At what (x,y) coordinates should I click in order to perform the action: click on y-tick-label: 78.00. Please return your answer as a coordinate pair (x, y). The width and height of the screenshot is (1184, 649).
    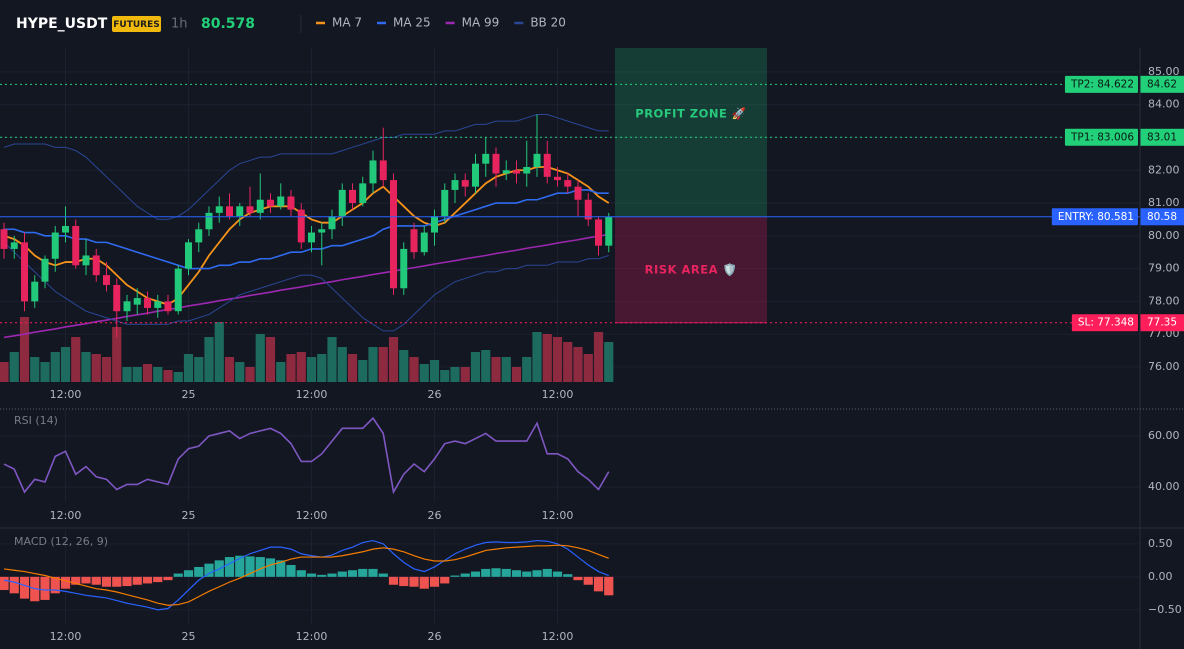
    Looking at the image, I should click on (1164, 300).